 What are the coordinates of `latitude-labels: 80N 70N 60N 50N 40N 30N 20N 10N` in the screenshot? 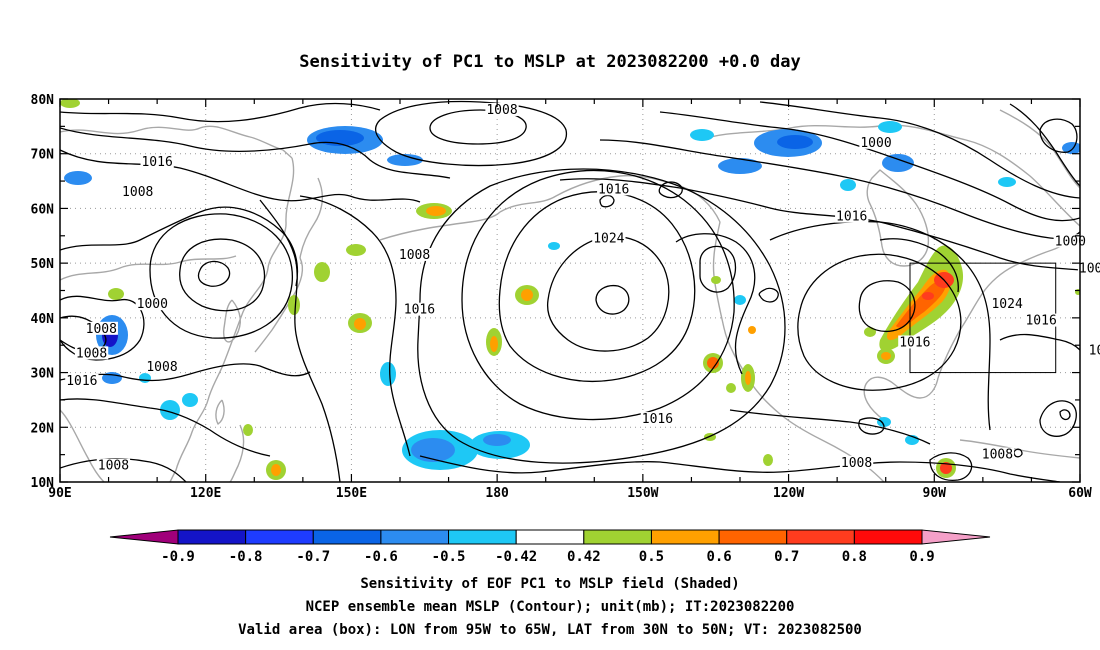 It's located at (43, 292).